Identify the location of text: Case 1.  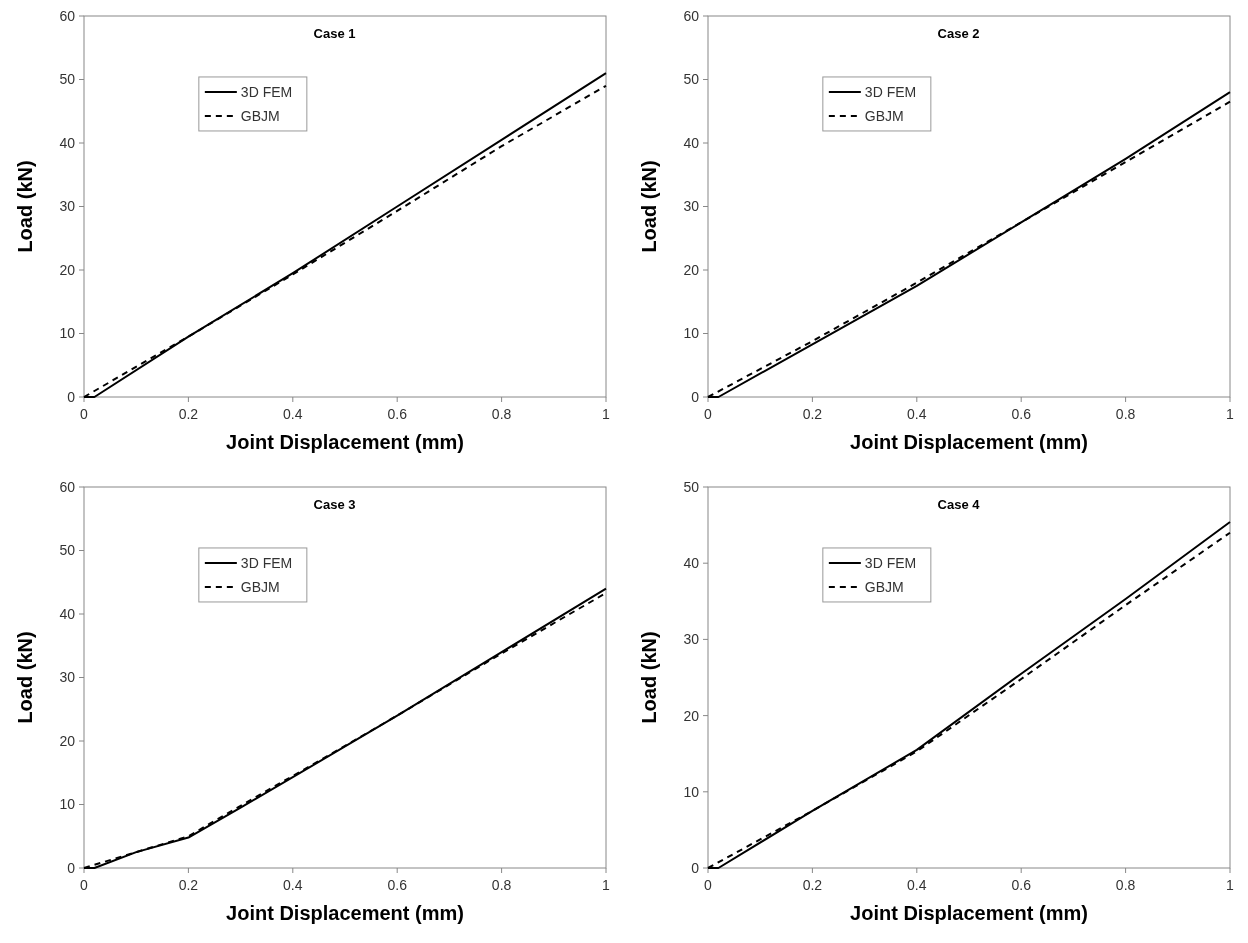
(334, 33).